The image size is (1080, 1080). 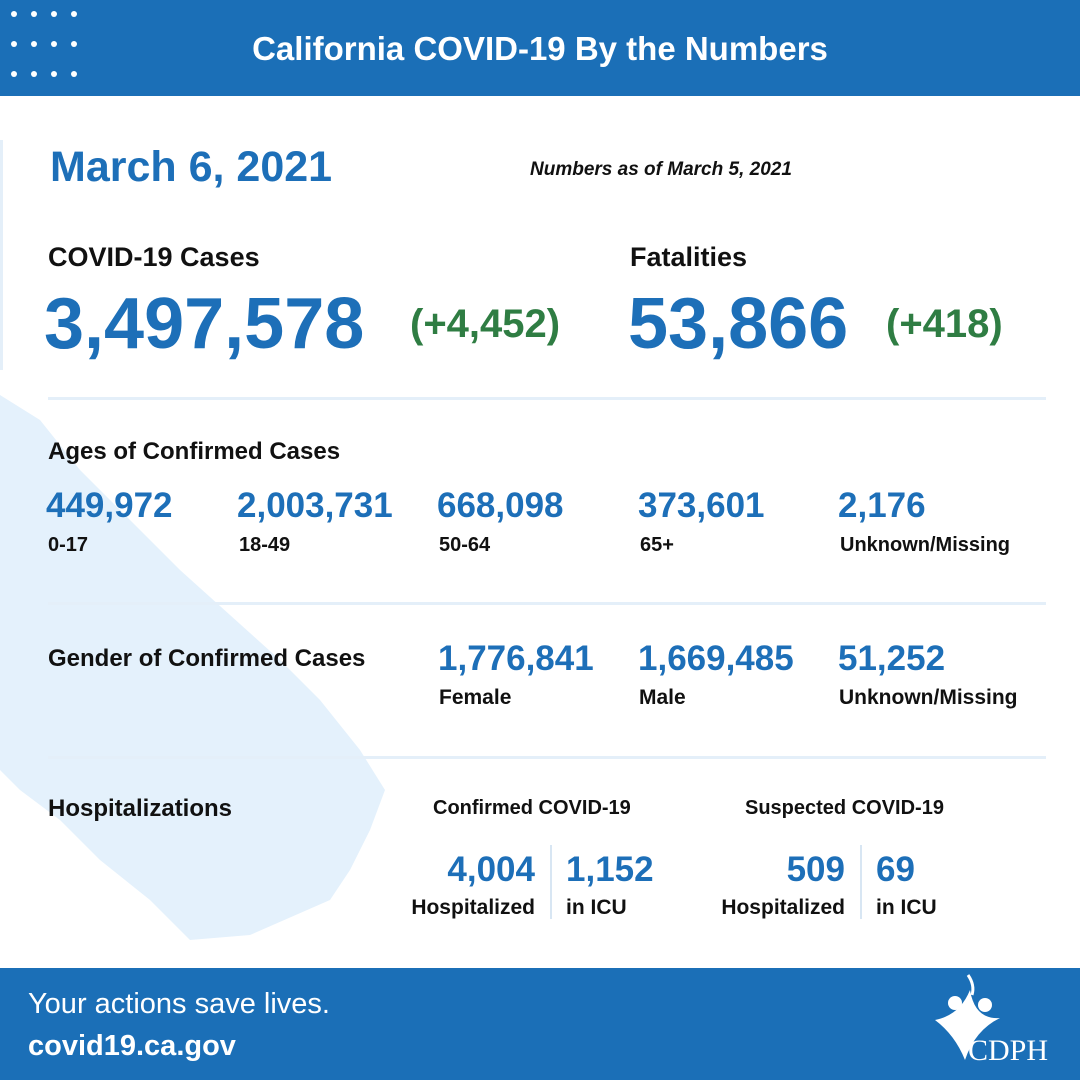 What do you see at coordinates (738, 324) in the screenshot?
I see `fatalities-total: 53,866` at bounding box center [738, 324].